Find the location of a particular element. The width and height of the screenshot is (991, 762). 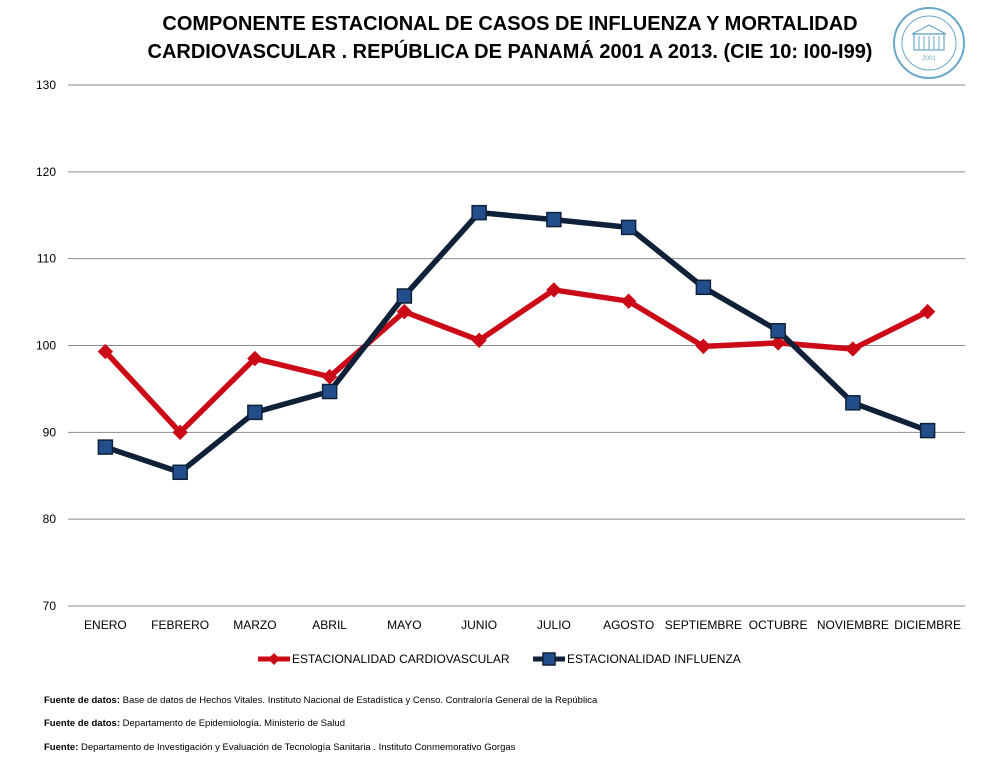

legend-label-influenza: ESTACIONALIDAD INFLUENZA is located at coordinates (654, 659).